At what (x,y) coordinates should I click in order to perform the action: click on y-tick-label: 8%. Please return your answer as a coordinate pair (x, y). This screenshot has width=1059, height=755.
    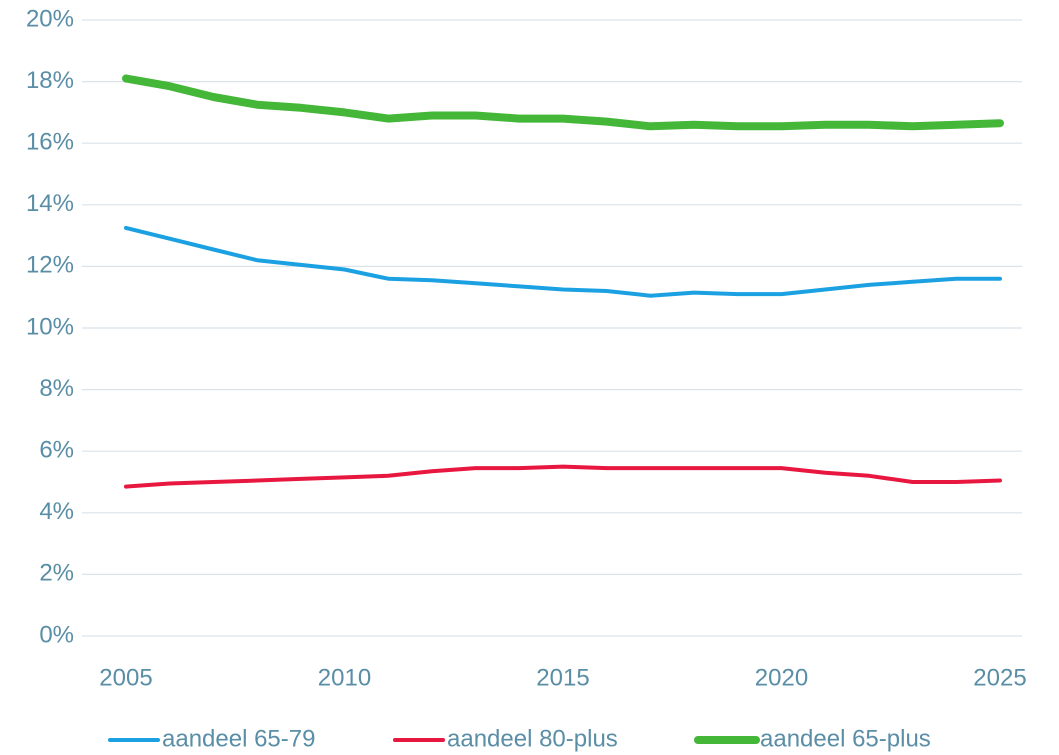
    Looking at the image, I should click on (56, 388).